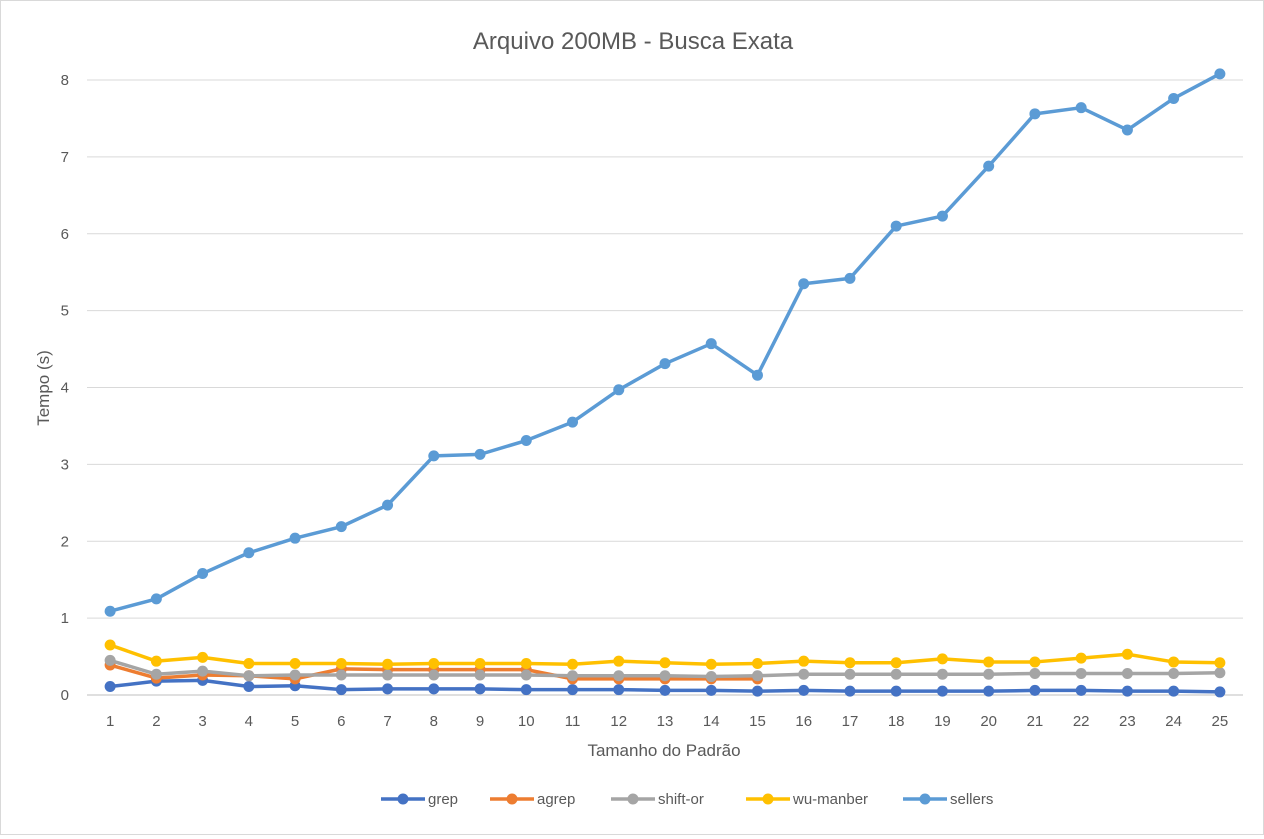 The height and width of the screenshot is (839, 1264). What do you see at coordinates (1173, 721) in the screenshot?
I see `x-tick-label: 24` at bounding box center [1173, 721].